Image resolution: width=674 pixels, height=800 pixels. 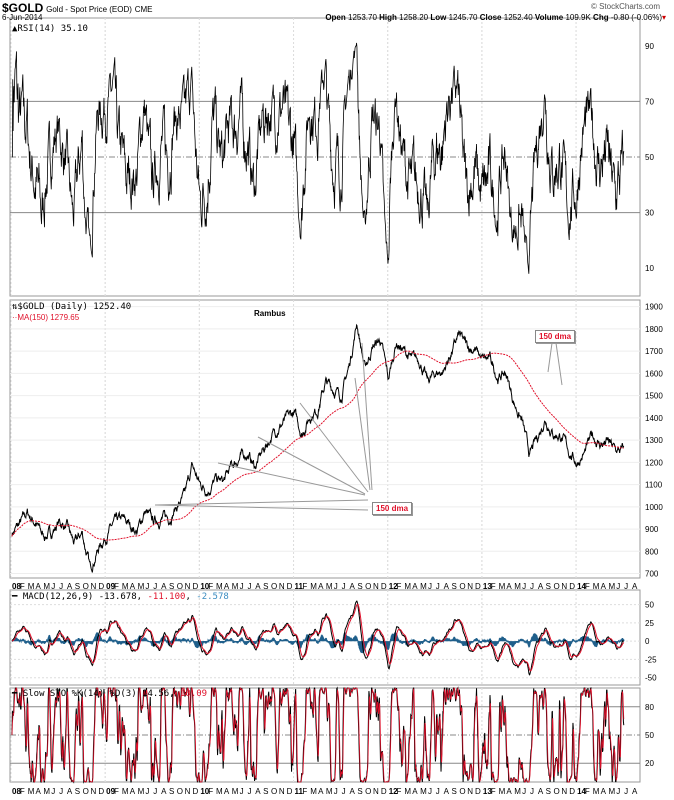 I want to click on close-value: 1252.40, so click(x=518, y=17).